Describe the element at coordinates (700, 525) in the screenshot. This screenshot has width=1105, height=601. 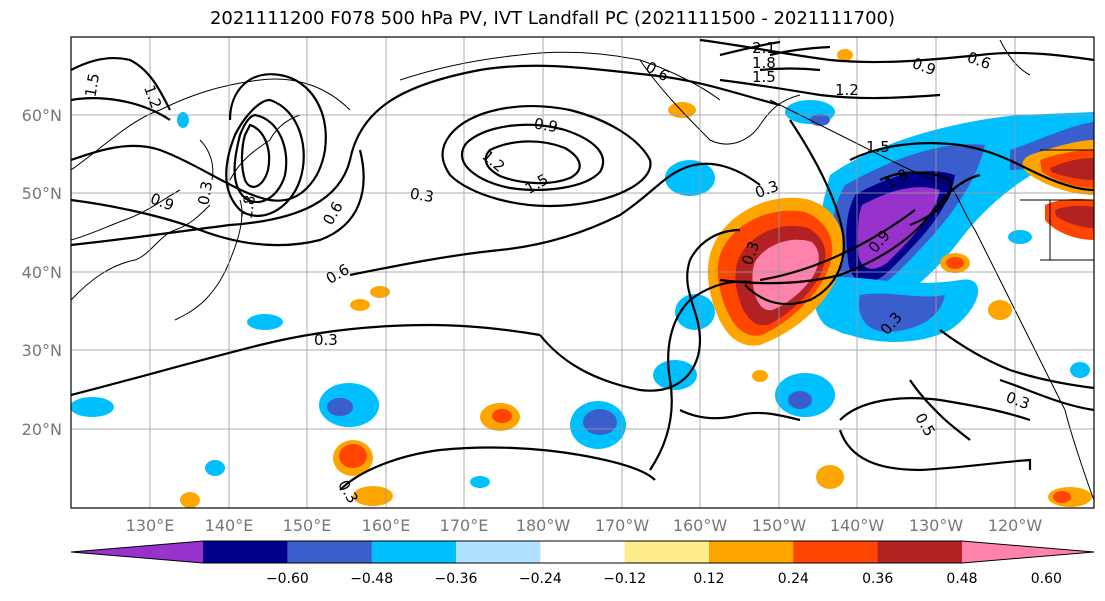
I see `lon-label: 160°W` at that location.